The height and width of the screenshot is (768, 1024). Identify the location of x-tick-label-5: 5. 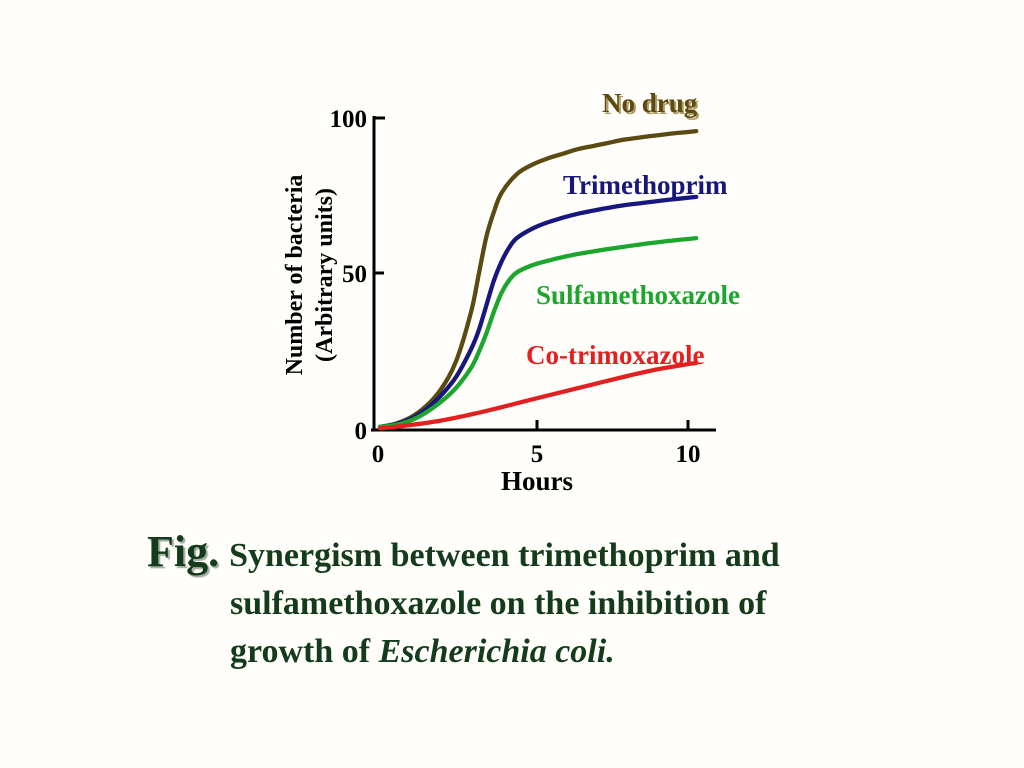
(537, 454).